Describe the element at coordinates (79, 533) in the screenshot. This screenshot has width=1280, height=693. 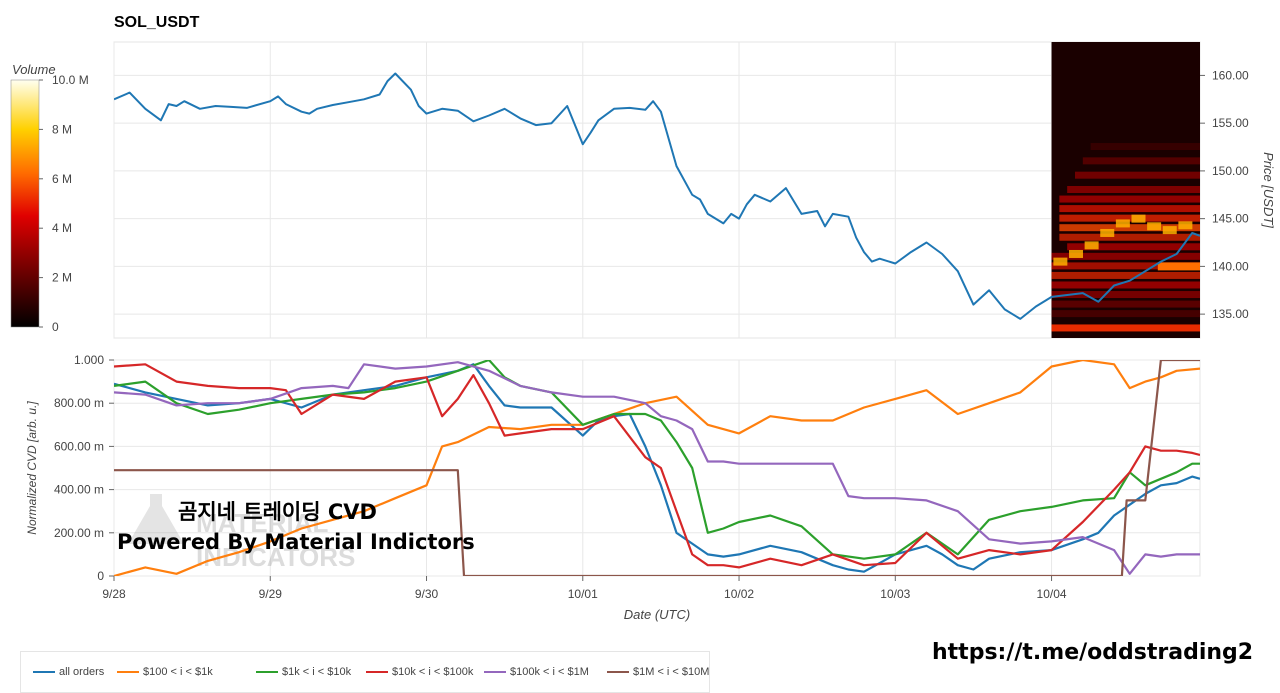
I see `cvd-y-tick-label: 200.00 m` at that location.